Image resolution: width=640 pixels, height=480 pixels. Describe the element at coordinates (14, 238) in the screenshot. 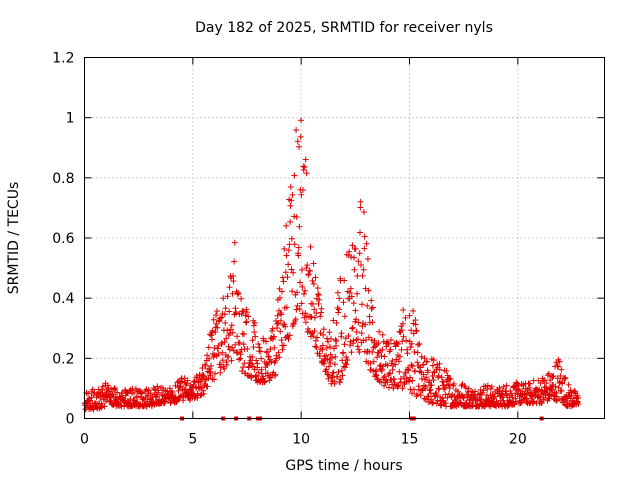

I see `y-axis-label: SRMTID / TECUs` at that location.